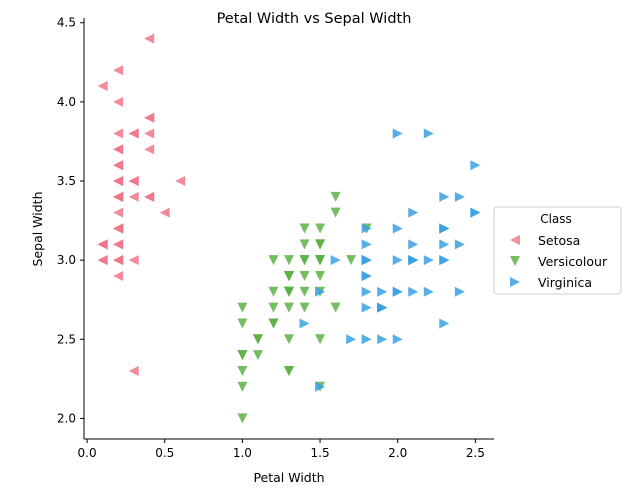 This screenshot has height=504, width=627. What do you see at coordinates (281, 449) in the screenshot?
I see `x-axis-ticks: 0.0 0.5 1.0 1.5 2.0 2.5` at bounding box center [281, 449].